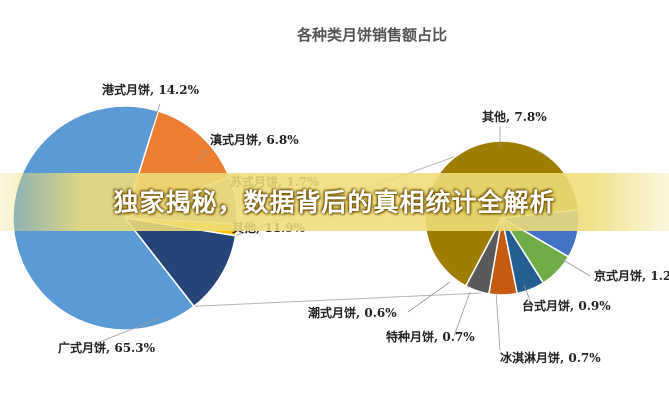  What do you see at coordinates (107, 347) in the screenshot?
I see `main-label-1: 广式月饼, 65.3%` at bounding box center [107, 347].